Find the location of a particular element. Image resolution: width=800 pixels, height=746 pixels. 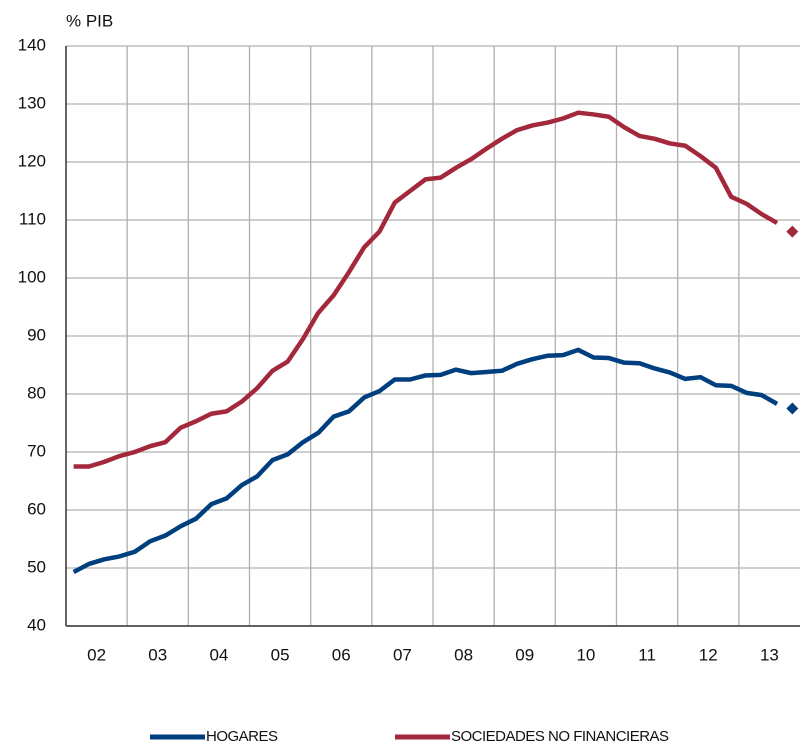

y-tick-label: 70 is located at coordinates (36, 450).